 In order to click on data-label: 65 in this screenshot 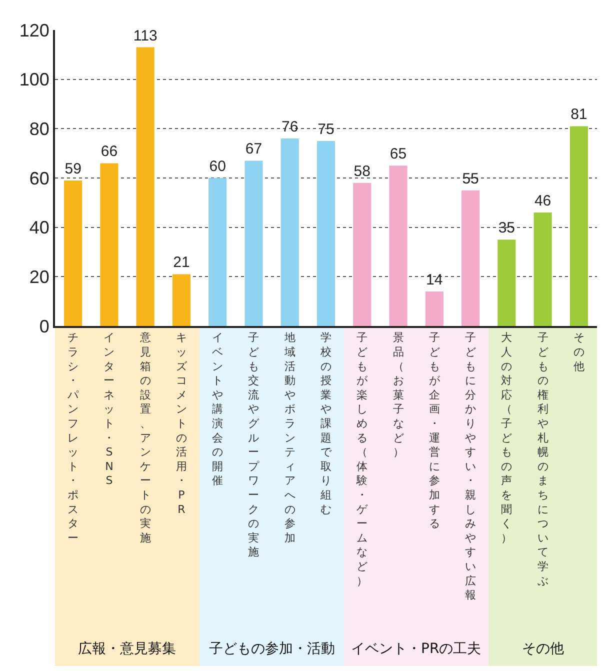, I will do `click(398, 154)`.